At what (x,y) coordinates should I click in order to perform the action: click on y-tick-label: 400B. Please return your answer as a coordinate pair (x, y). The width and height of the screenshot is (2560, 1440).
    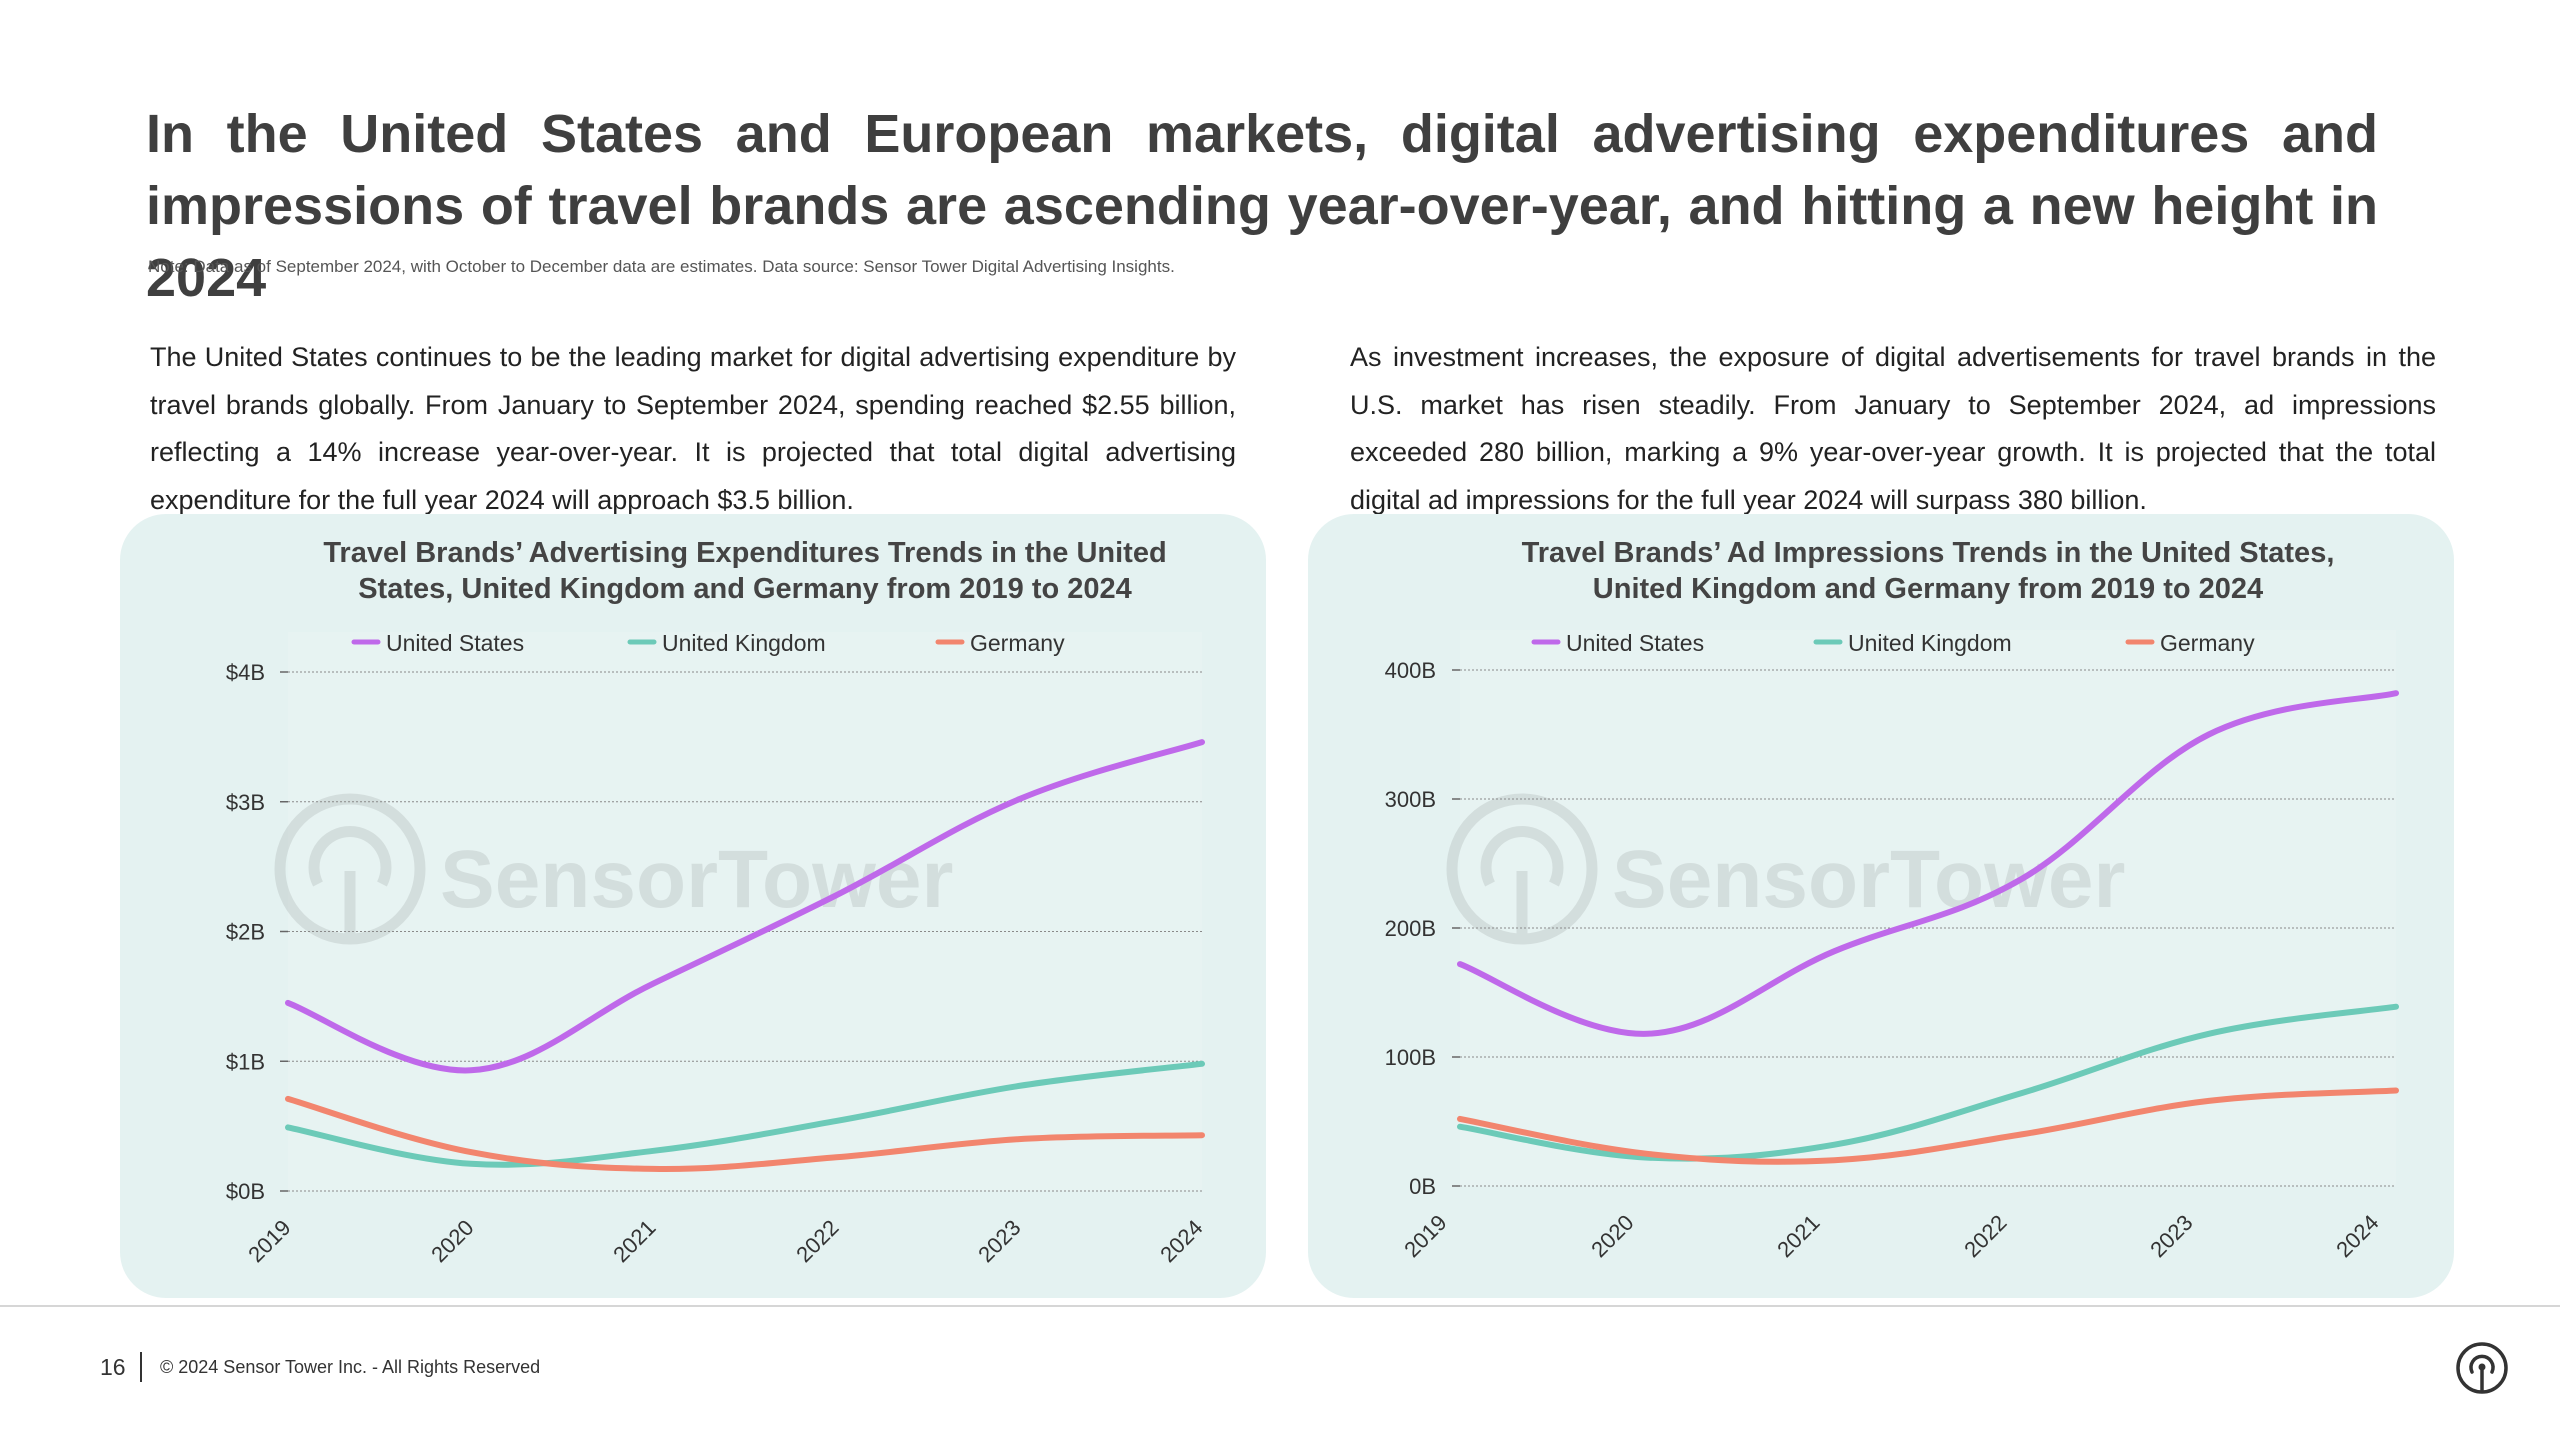
    Looking at the image, I should click on (1410, 670).